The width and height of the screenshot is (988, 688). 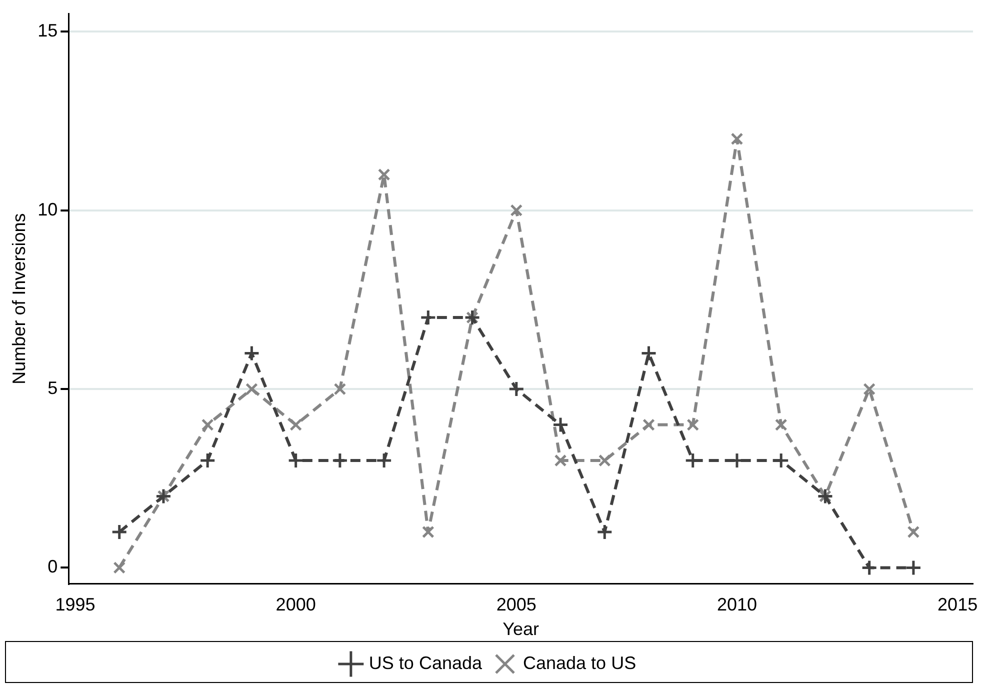 What do you see at coordinates (75, 604) in the screenshot?
I see `x-tick-label: 1995` at bounding box center [75, 604].